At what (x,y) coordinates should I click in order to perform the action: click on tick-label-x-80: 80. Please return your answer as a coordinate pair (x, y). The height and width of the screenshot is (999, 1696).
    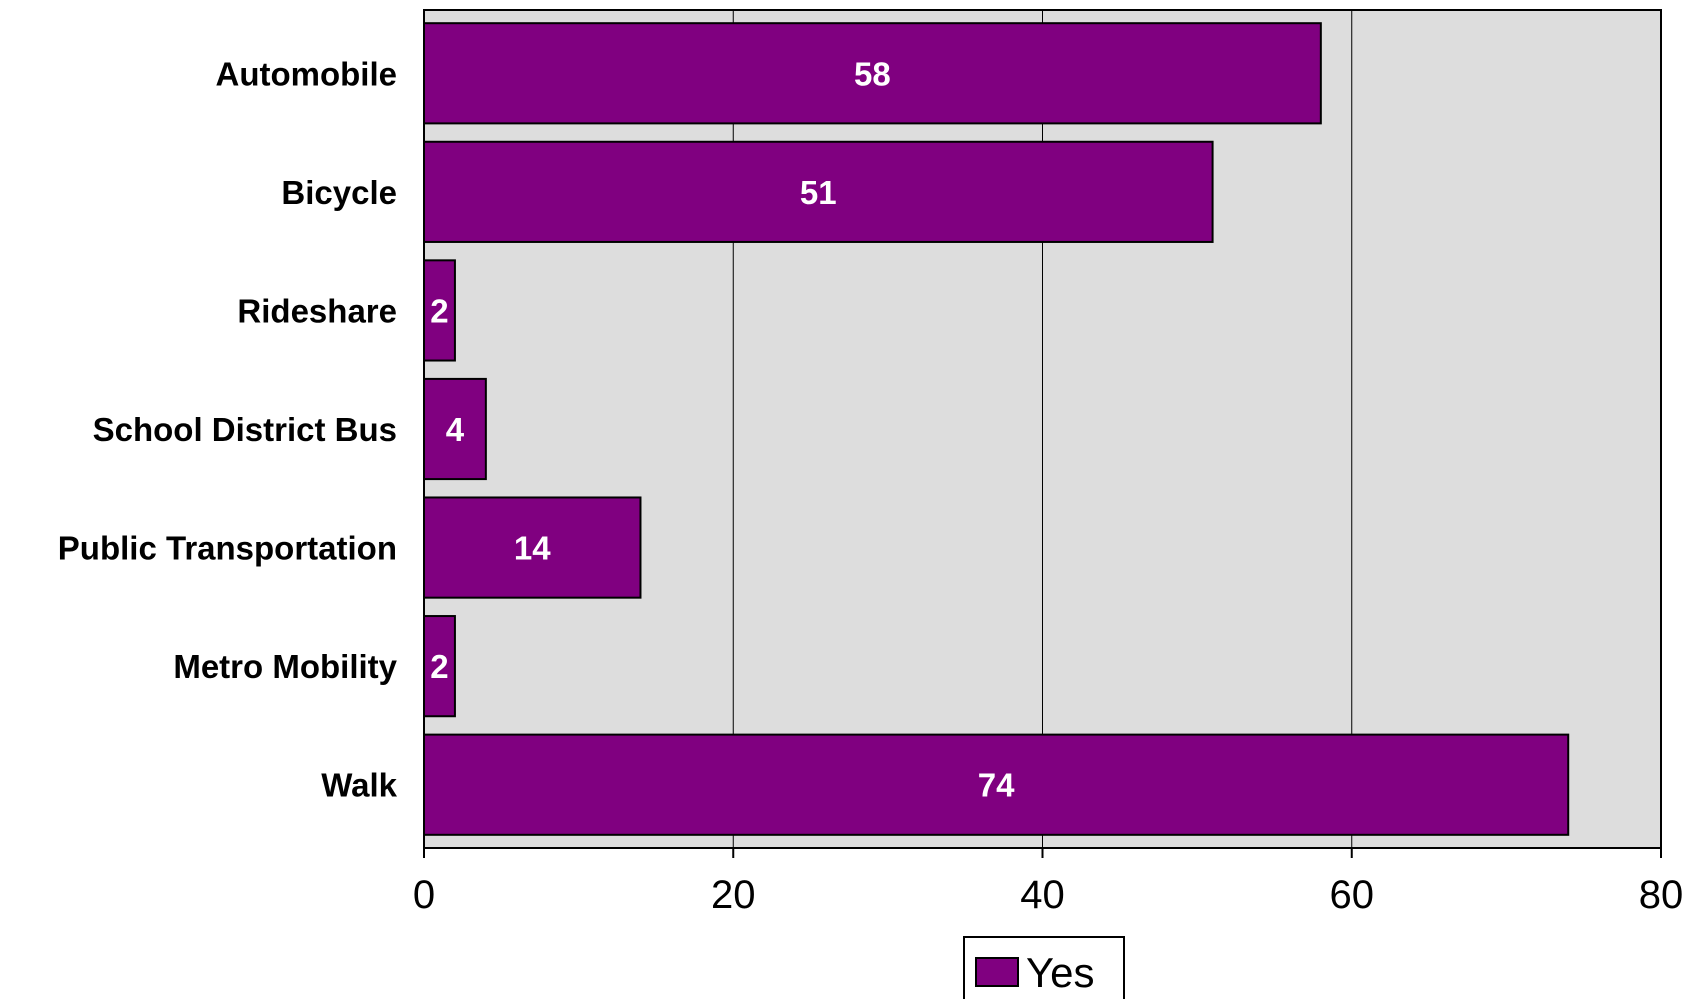
    Looking at the image, I should click on (1661, 895).